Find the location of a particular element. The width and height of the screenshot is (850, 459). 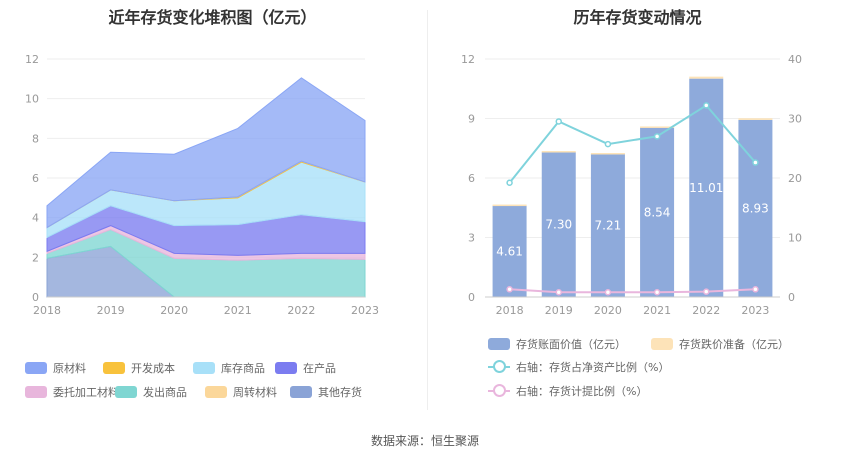

x-tick-label: 2018 is located at coordinates (47, 310).